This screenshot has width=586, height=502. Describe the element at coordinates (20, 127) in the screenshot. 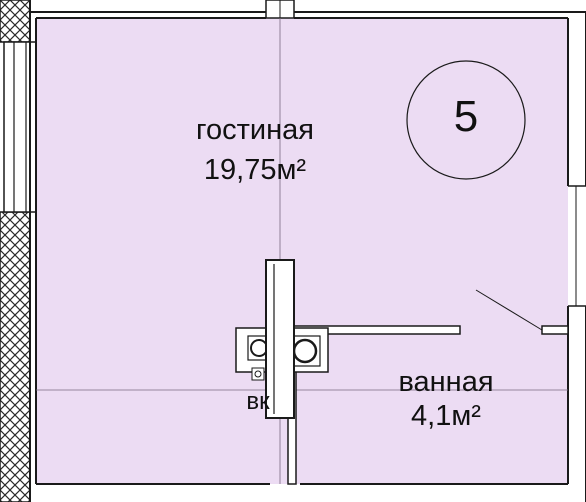

I see `left-window` at that location.